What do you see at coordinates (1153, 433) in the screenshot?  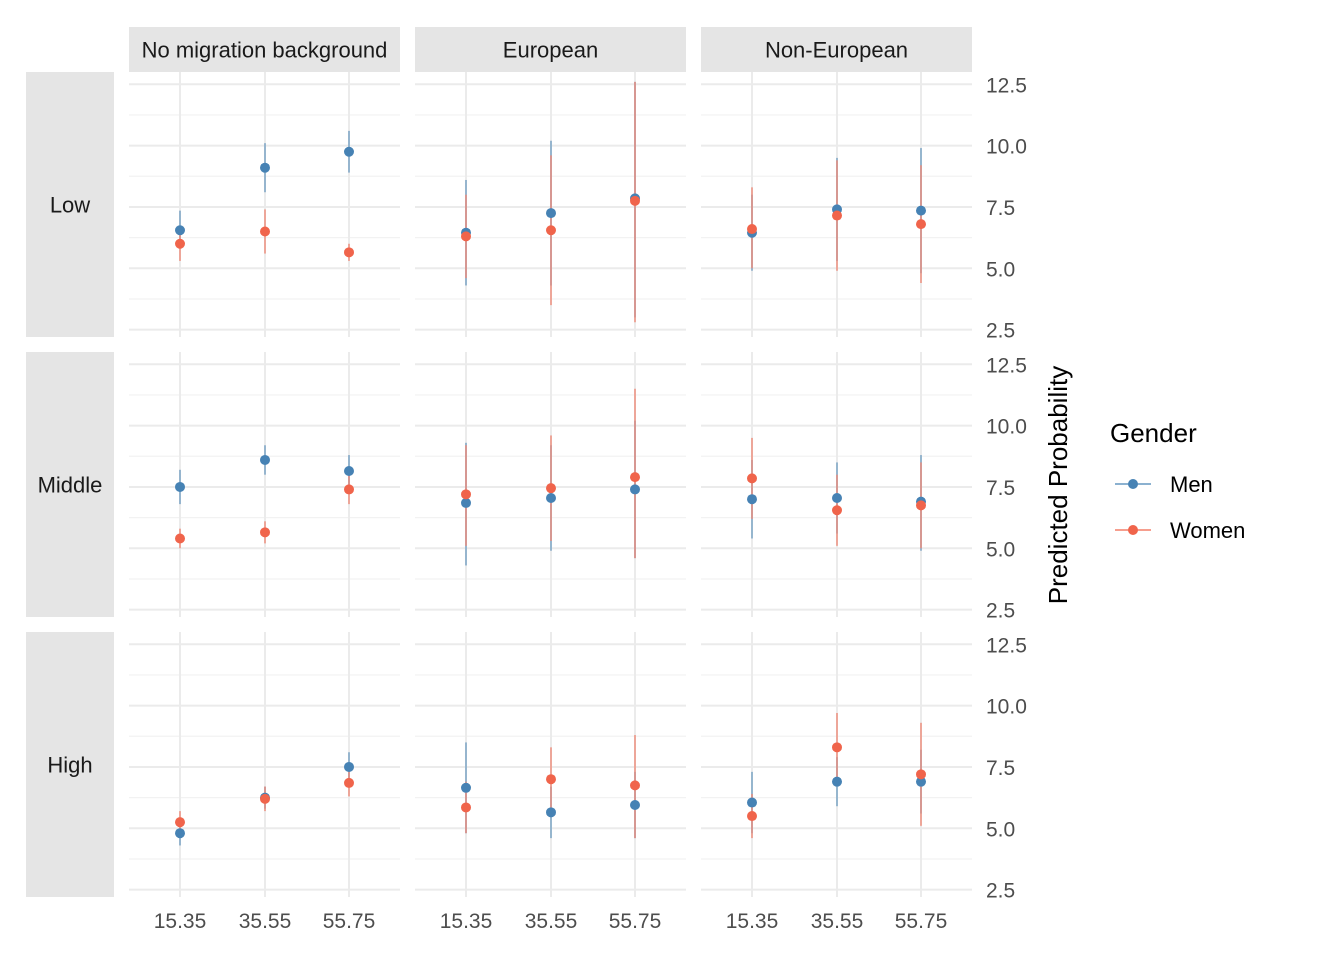 I see `legend-title: Gender` at bounding box center [1153, 433].